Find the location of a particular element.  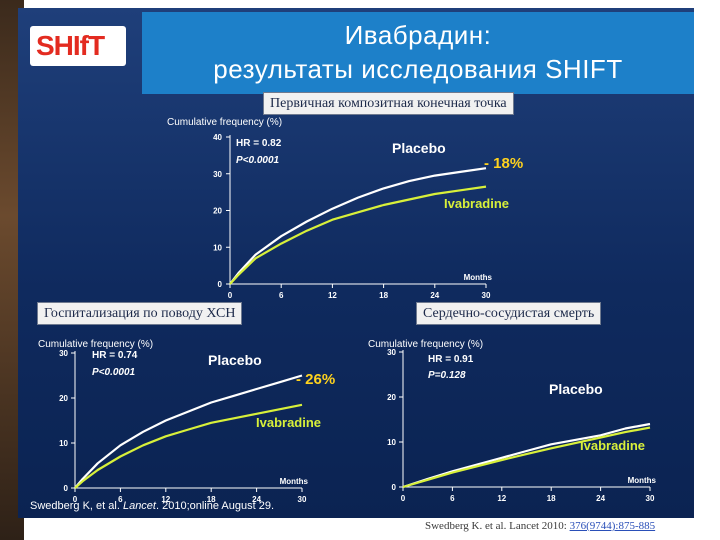

title-band is located at coordinates (418, 53).